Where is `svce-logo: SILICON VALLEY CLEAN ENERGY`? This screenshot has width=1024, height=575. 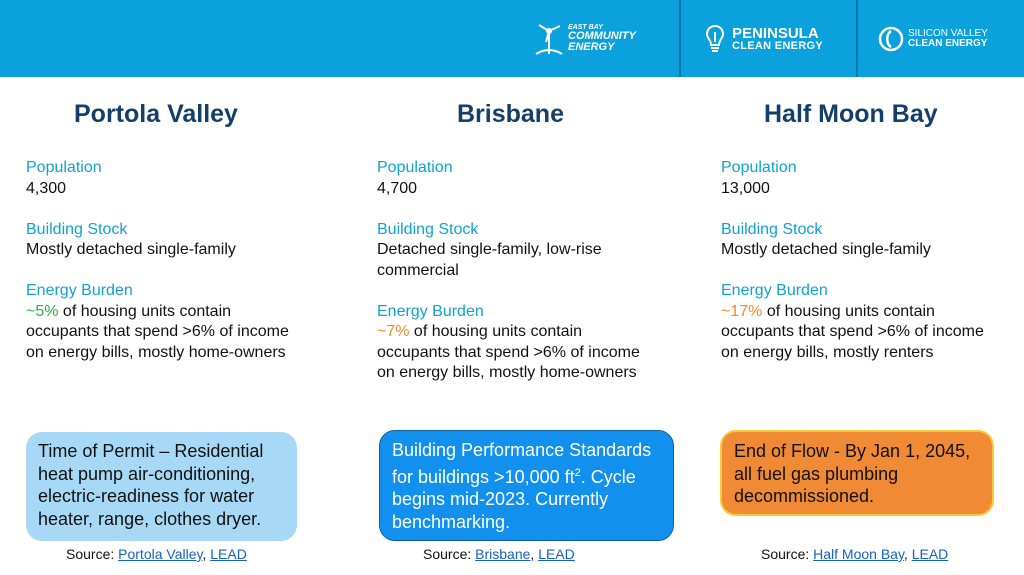 svce-logo: SILICON VALLEY CLEAN ENERGY is located at coordinates (933, 38).